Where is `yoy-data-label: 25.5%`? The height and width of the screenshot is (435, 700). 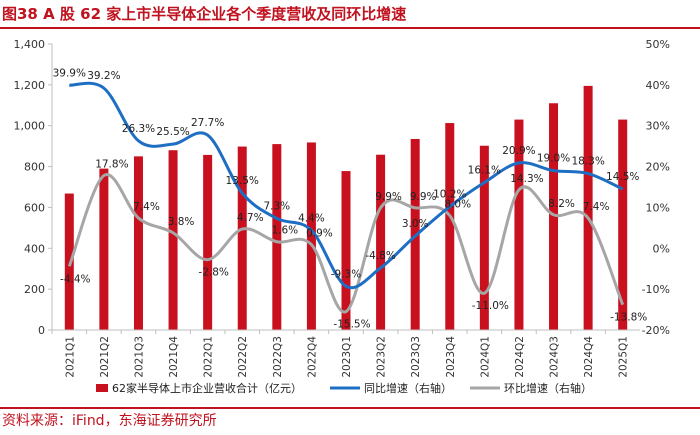 yoy-data-label: 25.5% is located at coordinates (172, 132).